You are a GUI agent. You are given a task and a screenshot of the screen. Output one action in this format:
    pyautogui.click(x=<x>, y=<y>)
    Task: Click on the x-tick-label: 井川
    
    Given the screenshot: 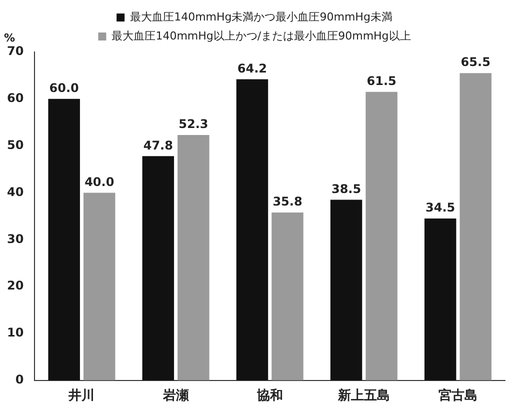 What is the action you would take?
    pyautogui.click(x=81, y=396)
    